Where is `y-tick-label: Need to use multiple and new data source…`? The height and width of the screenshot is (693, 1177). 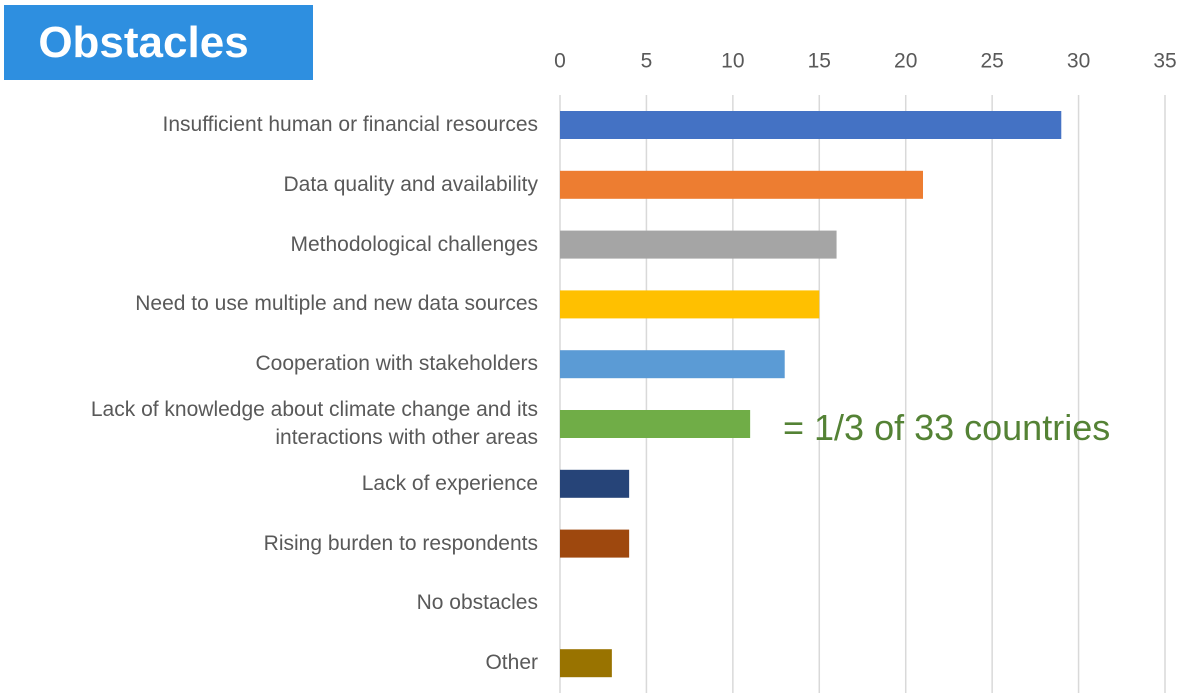 y-tick-label: Need to use multiple and new data source… is located at coordinates (336, 304).